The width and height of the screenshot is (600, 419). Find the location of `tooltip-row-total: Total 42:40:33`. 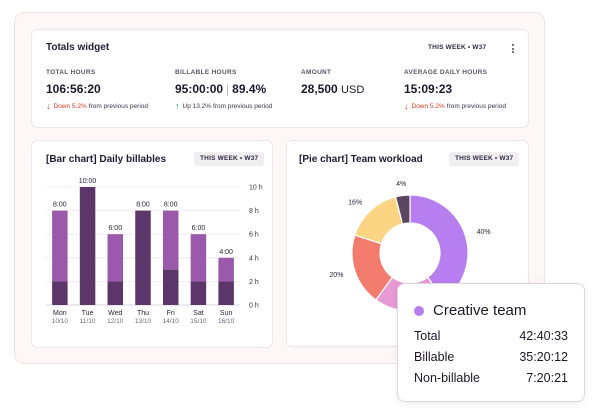

tooltip-row-total: Total 42:40:33 is located at coordinates (491, 336).